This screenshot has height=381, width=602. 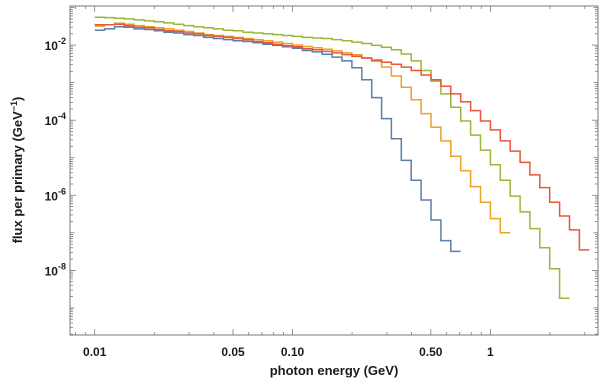 I want to click on y-tick-label: 10⁻², so click(x=55, y=44).